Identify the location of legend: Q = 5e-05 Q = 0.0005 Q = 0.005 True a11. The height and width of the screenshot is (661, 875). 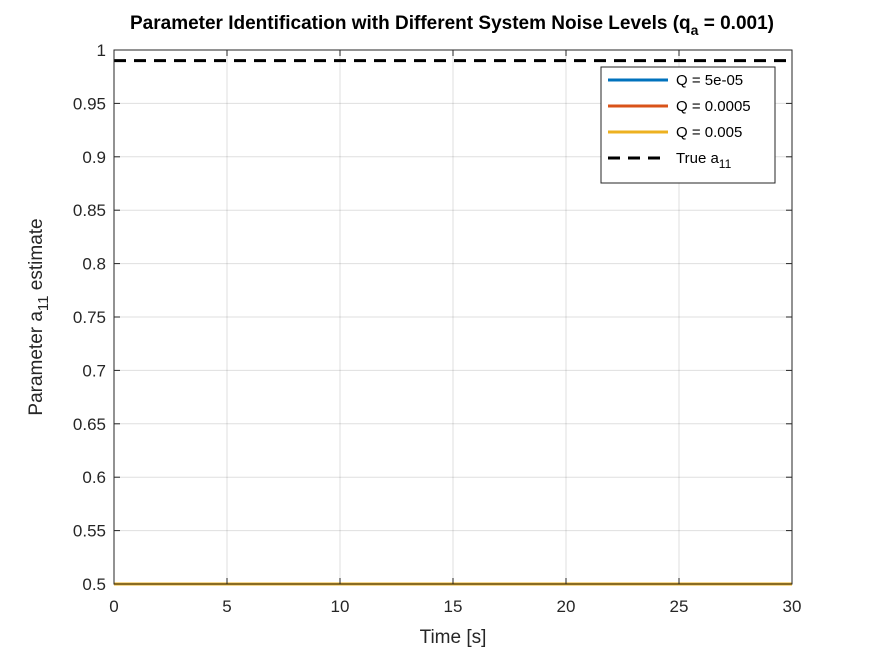
(688, 125).